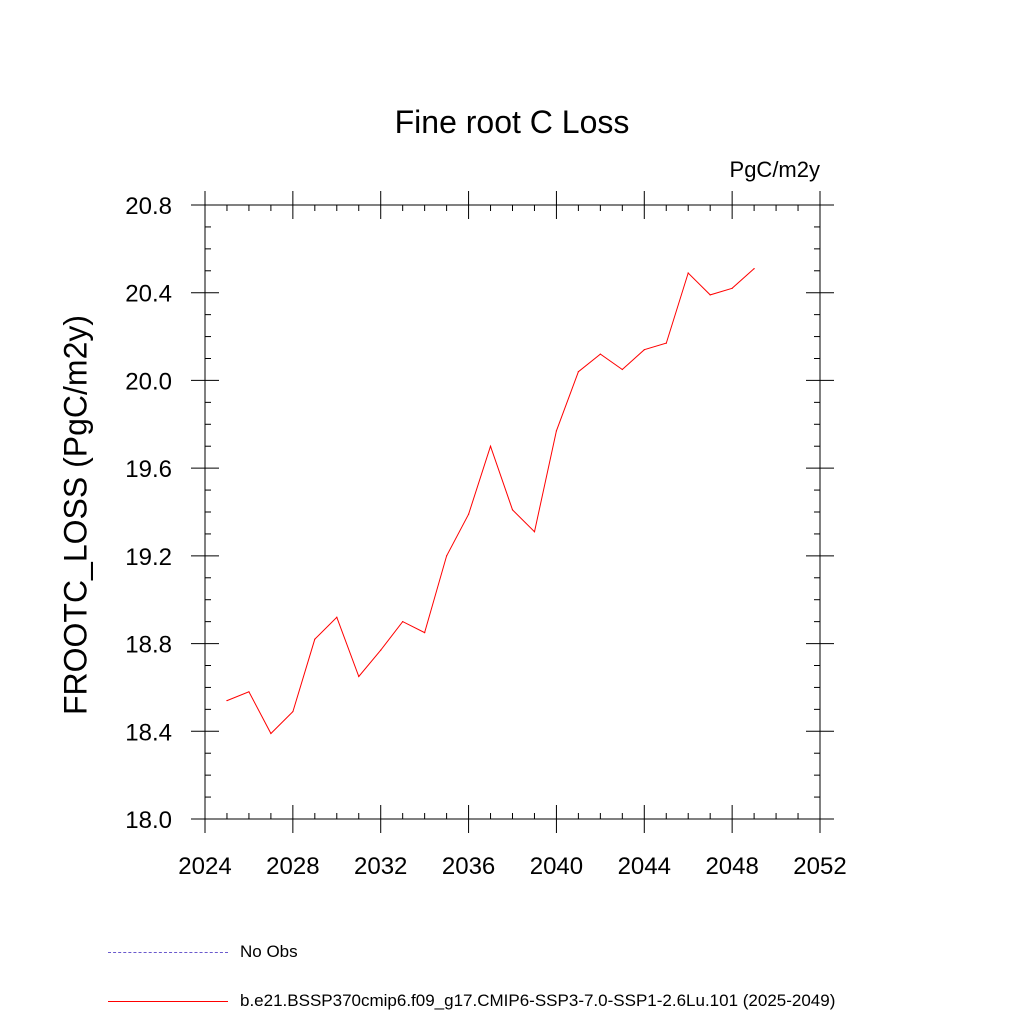 The width and height of the screenshot is (1024, 1024). I want to click on legend-label-no-obs: No Obs, so click(269, 951).